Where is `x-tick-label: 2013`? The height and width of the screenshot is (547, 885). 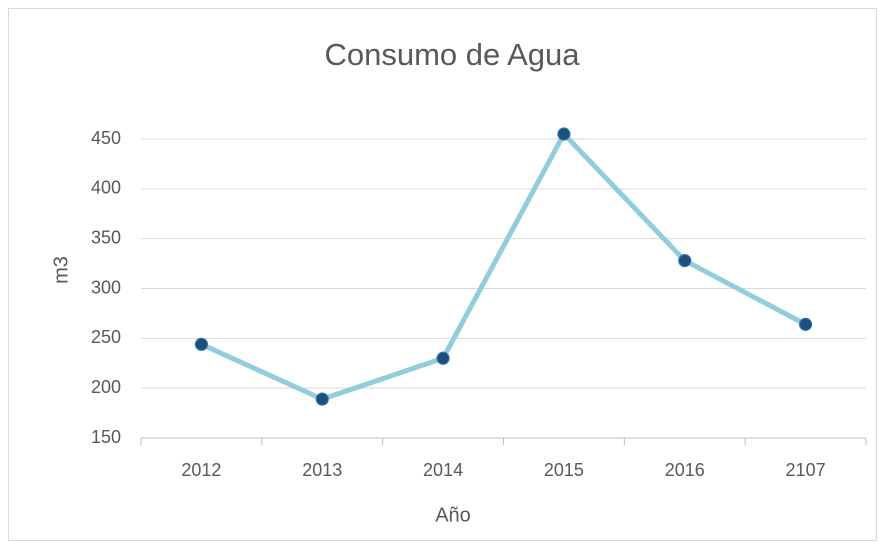 x-tick-label: 2013 is located at coordinates (322, 470).